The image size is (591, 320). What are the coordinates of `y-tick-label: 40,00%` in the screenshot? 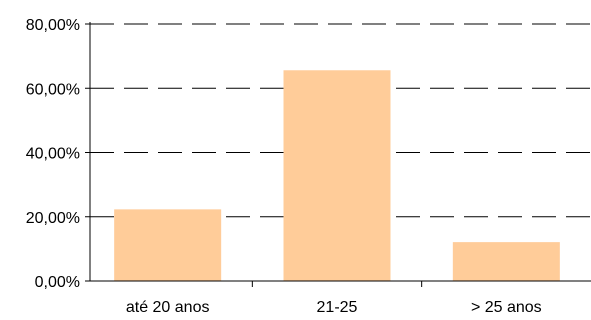 It's located at (53, 154).